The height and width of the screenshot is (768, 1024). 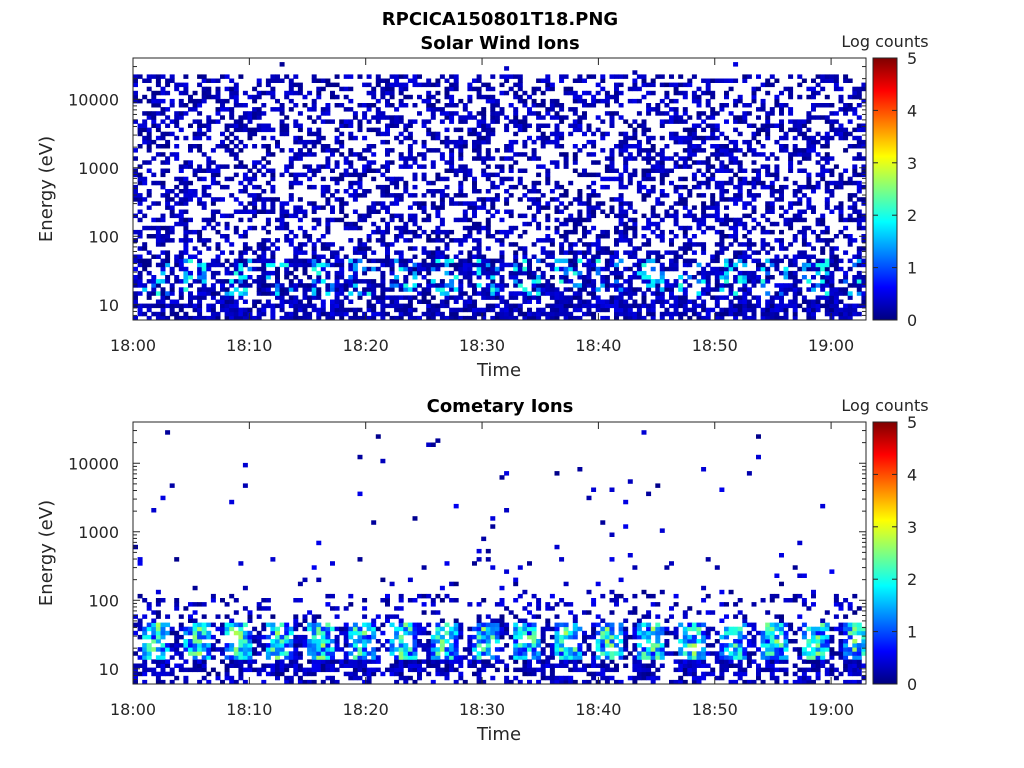 I want to click on figure-title: RPCICA150801T18.PNG, so click(x=500, y=19).